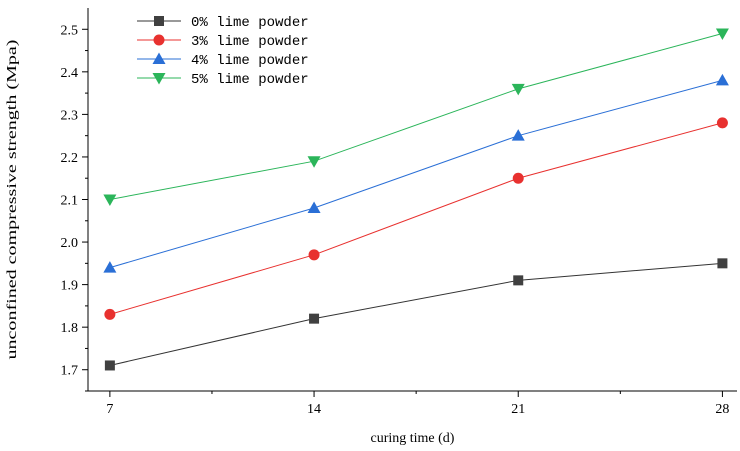 The width and height of the screenshot is (740, 451). What do you see at coordinates (250, 42) in the screenshot?
I see `legend-label: 3% lime powder` at bounding box center [250, 42].